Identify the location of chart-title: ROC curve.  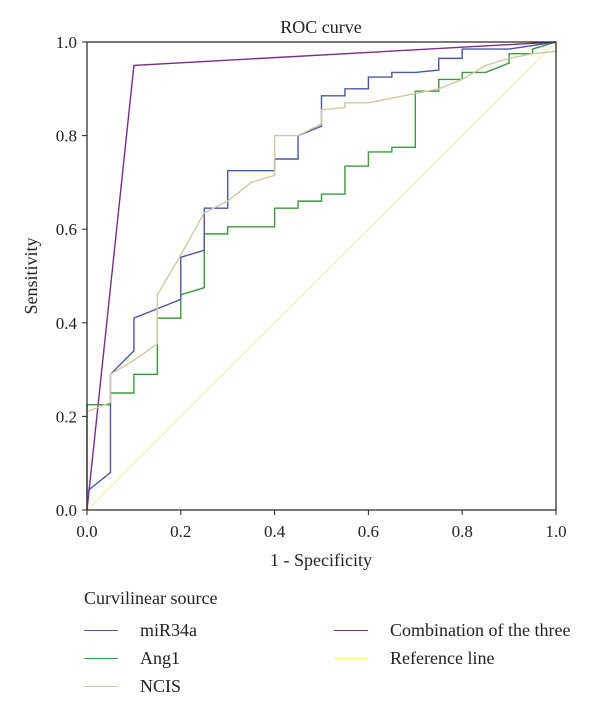
(320, 27).